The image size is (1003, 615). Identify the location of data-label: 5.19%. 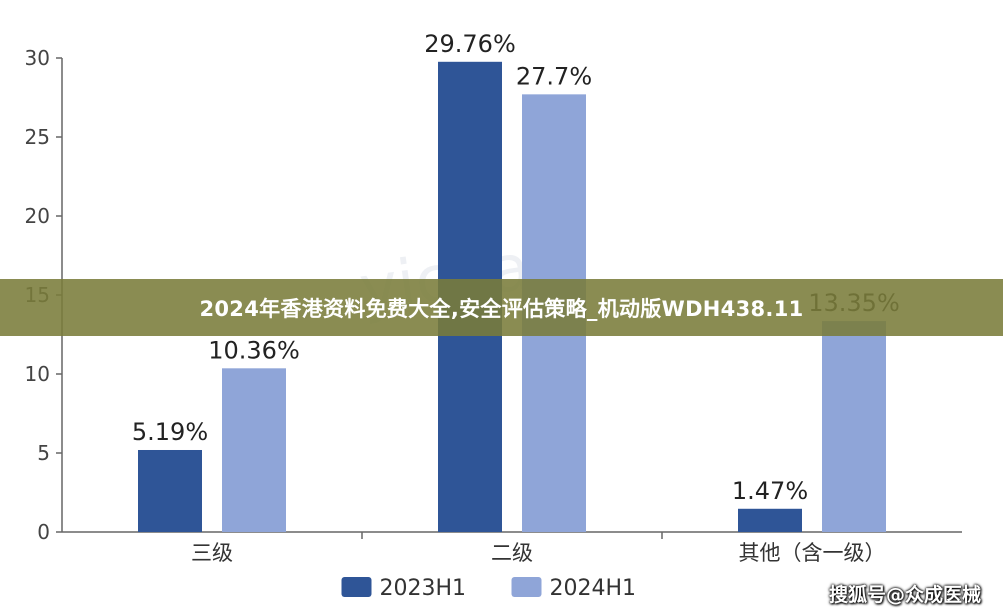
(170, 432).